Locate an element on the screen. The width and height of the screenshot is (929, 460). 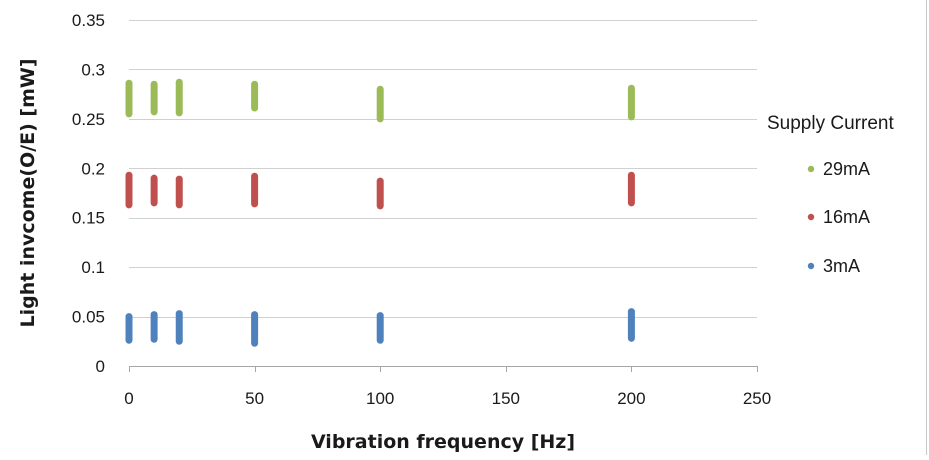
series-29mA is located at coordinates (380, 100).